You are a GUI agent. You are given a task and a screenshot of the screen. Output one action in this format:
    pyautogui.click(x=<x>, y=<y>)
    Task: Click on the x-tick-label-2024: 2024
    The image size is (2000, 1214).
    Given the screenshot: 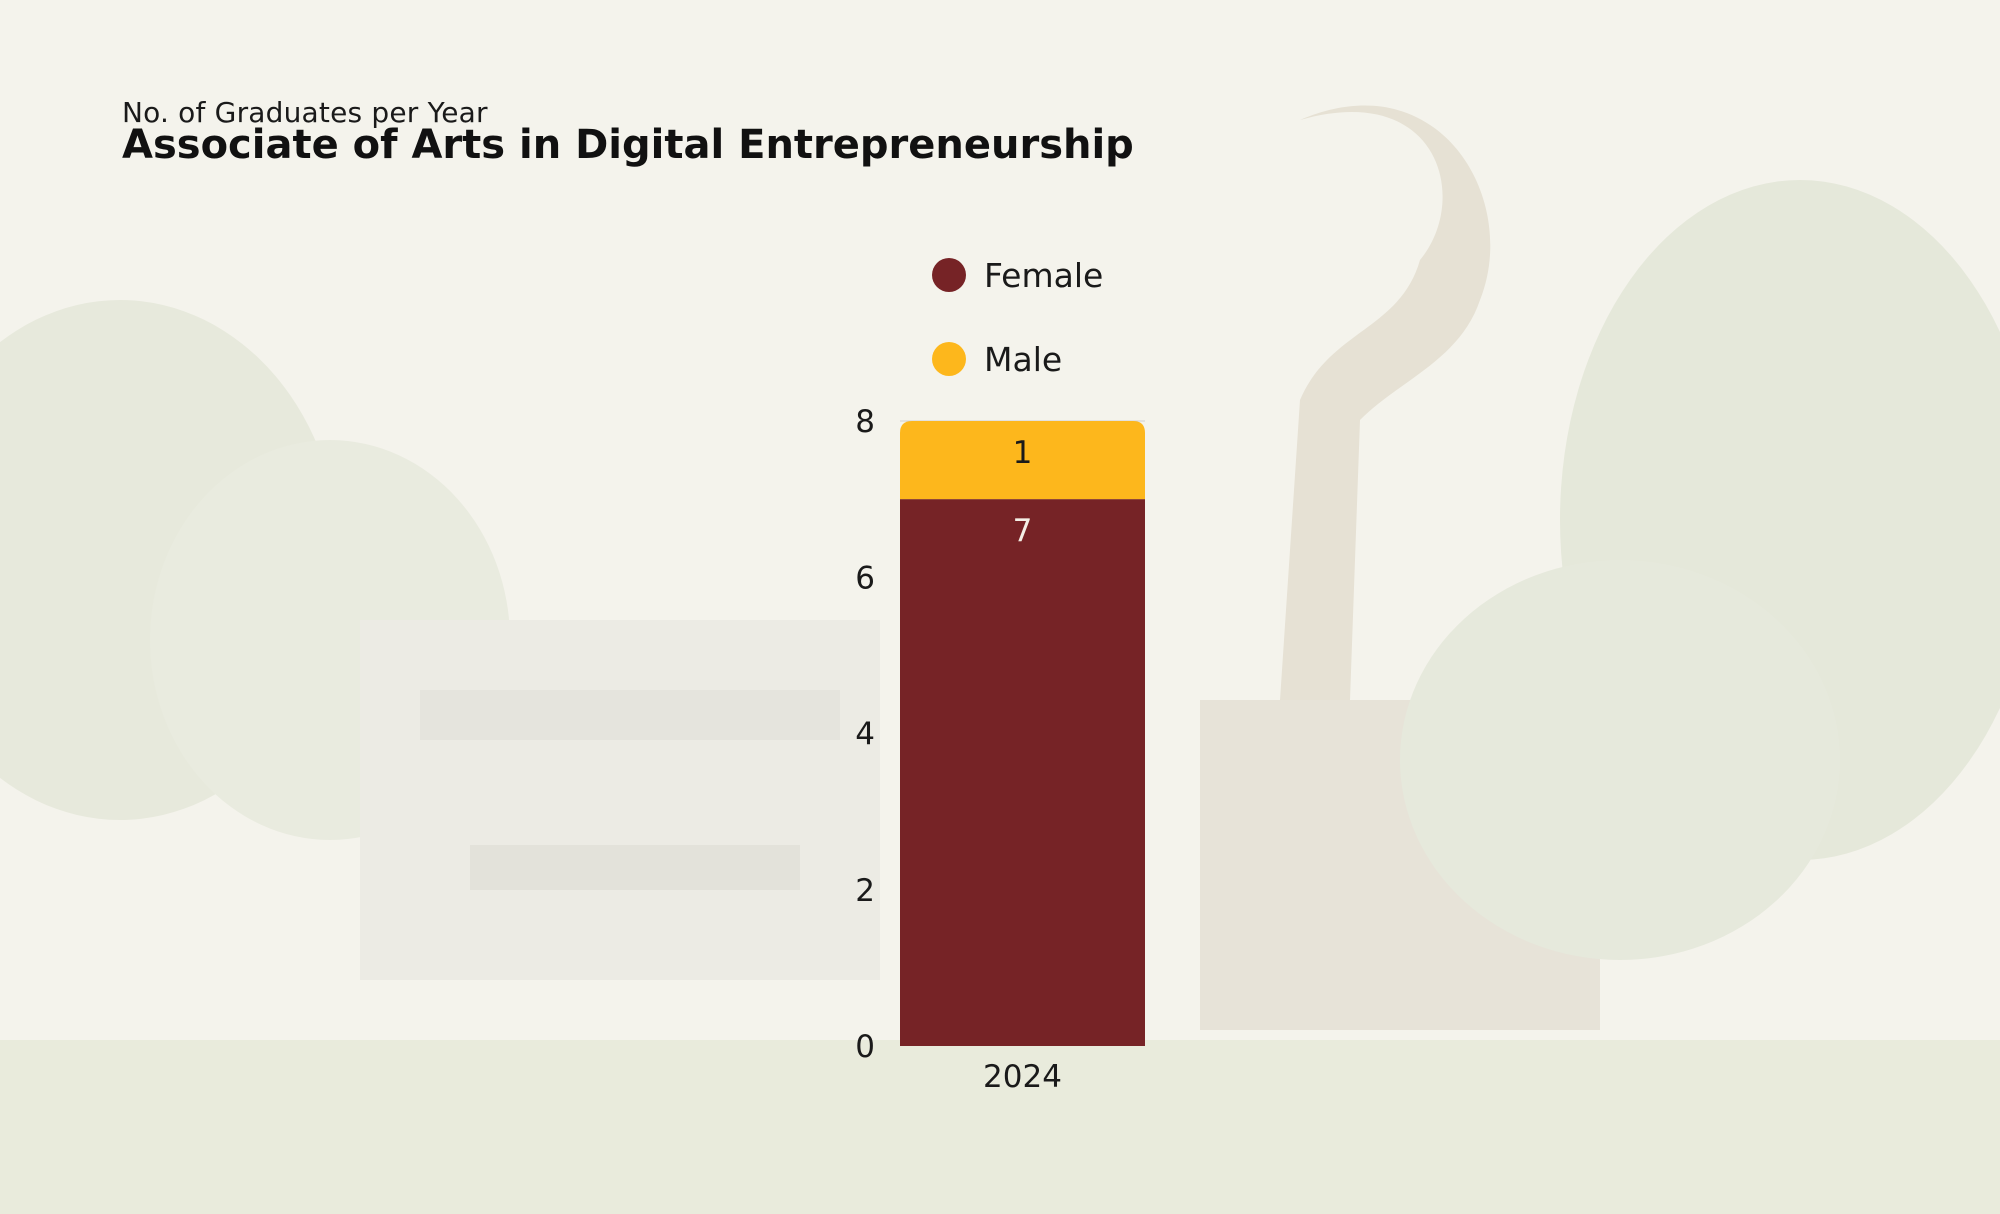 What is the action you would take?
    pyautogui.click(x=1022, y=1077)
    